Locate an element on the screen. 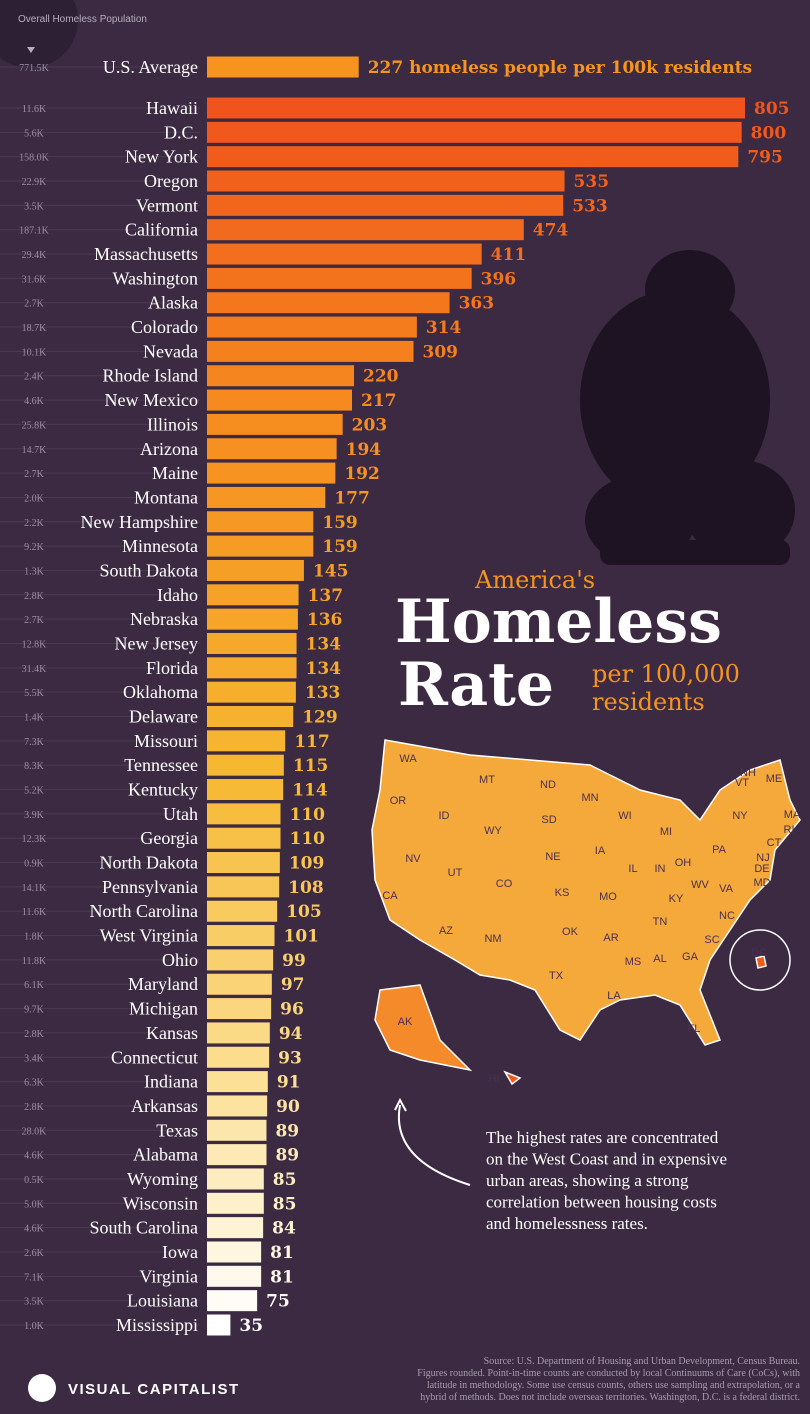 This screenshot has width=810, height=1414. category-label: Kentucky is located at coordinates (163, 790).